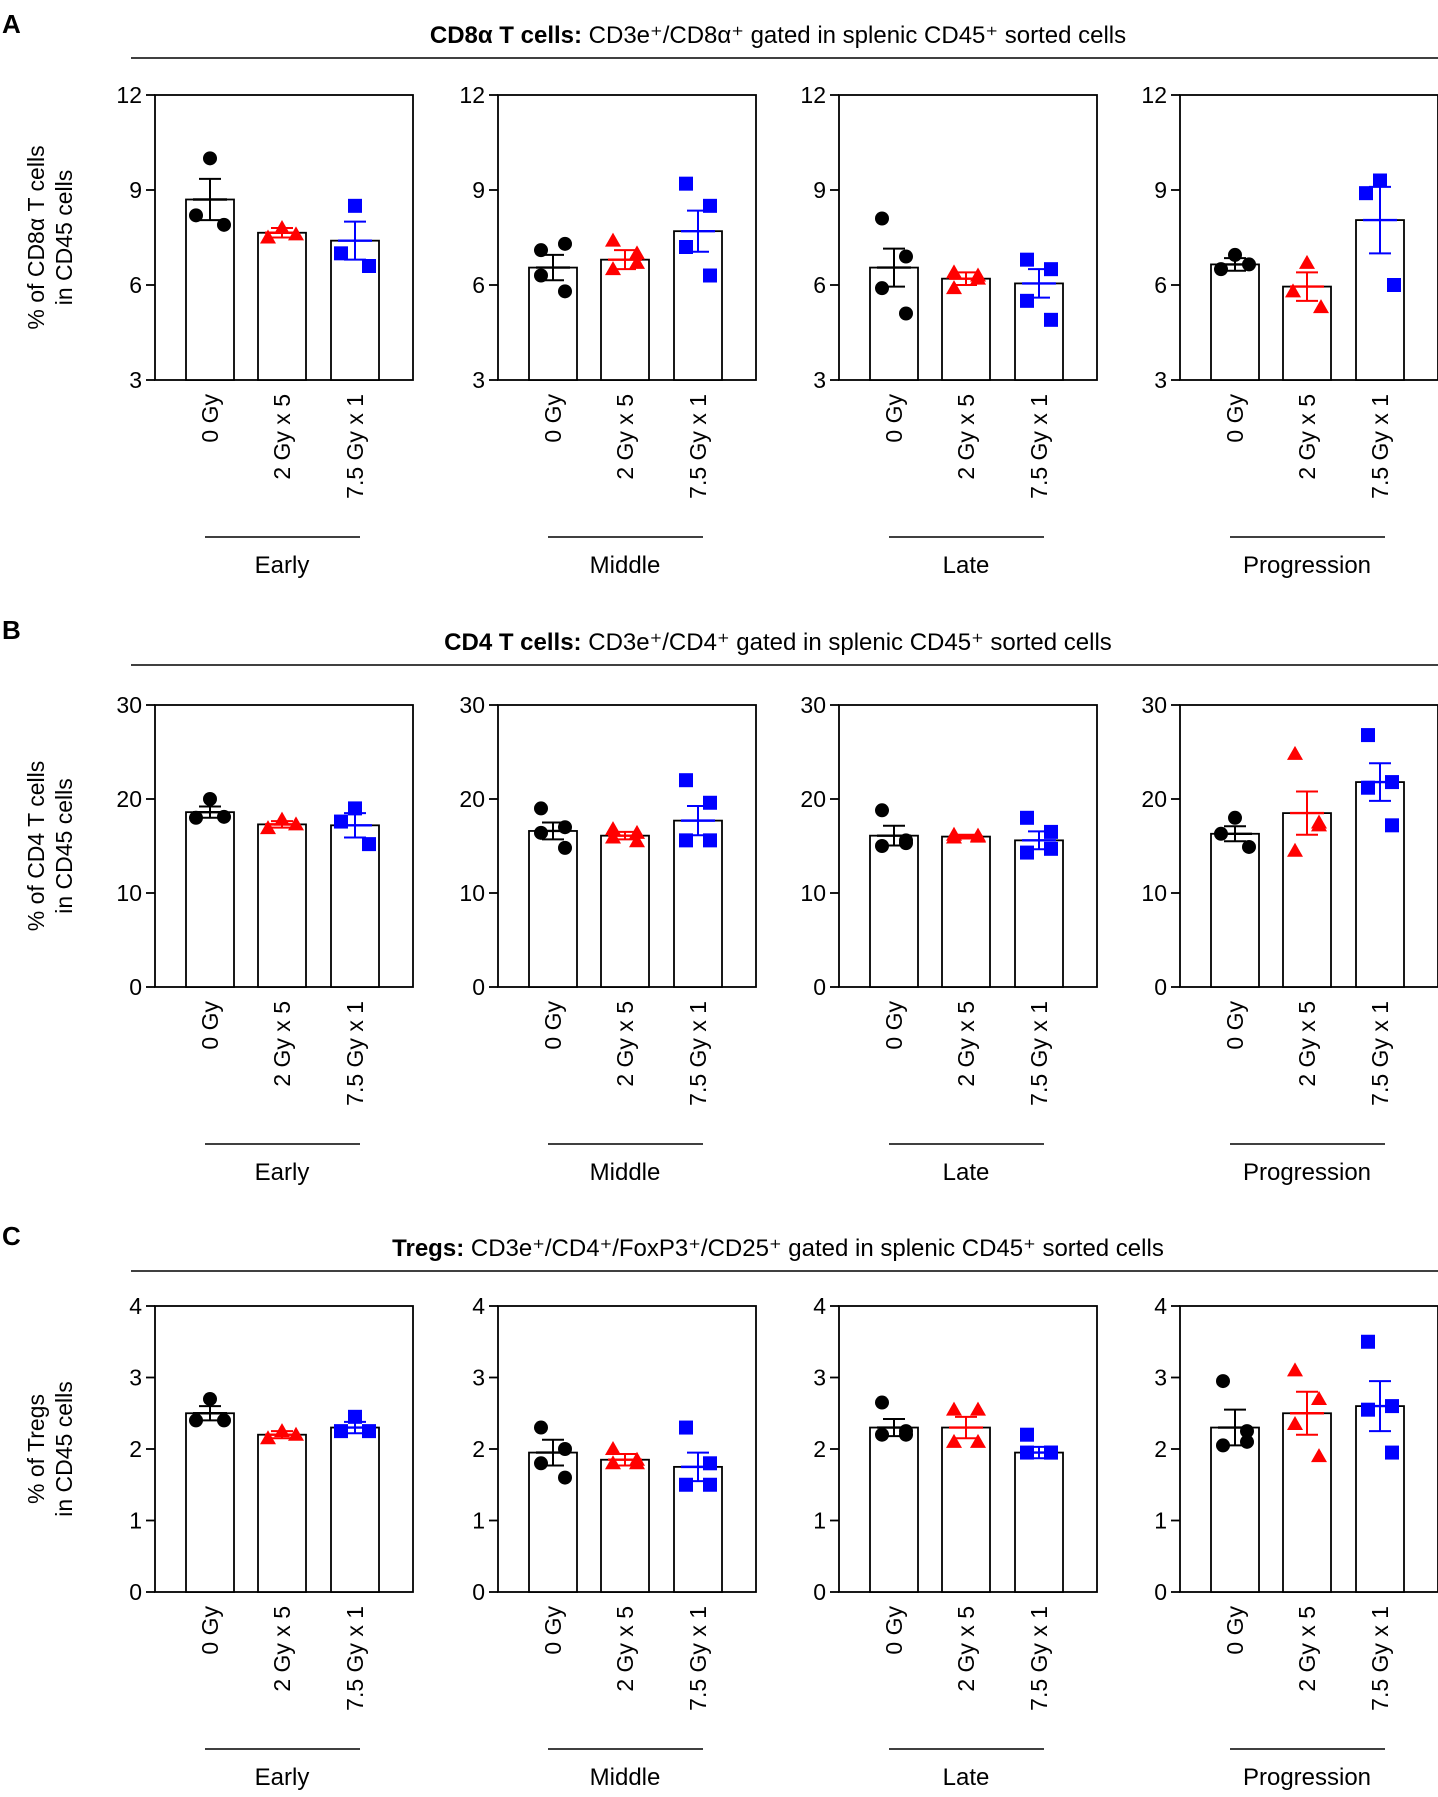 This screenshot has height=1797, width=1438. What do you see at coordinates (36, 846) in the screenshot?
I see `y-axis-label-line: % of CD4 T cells` at bounding box center [36, 846].